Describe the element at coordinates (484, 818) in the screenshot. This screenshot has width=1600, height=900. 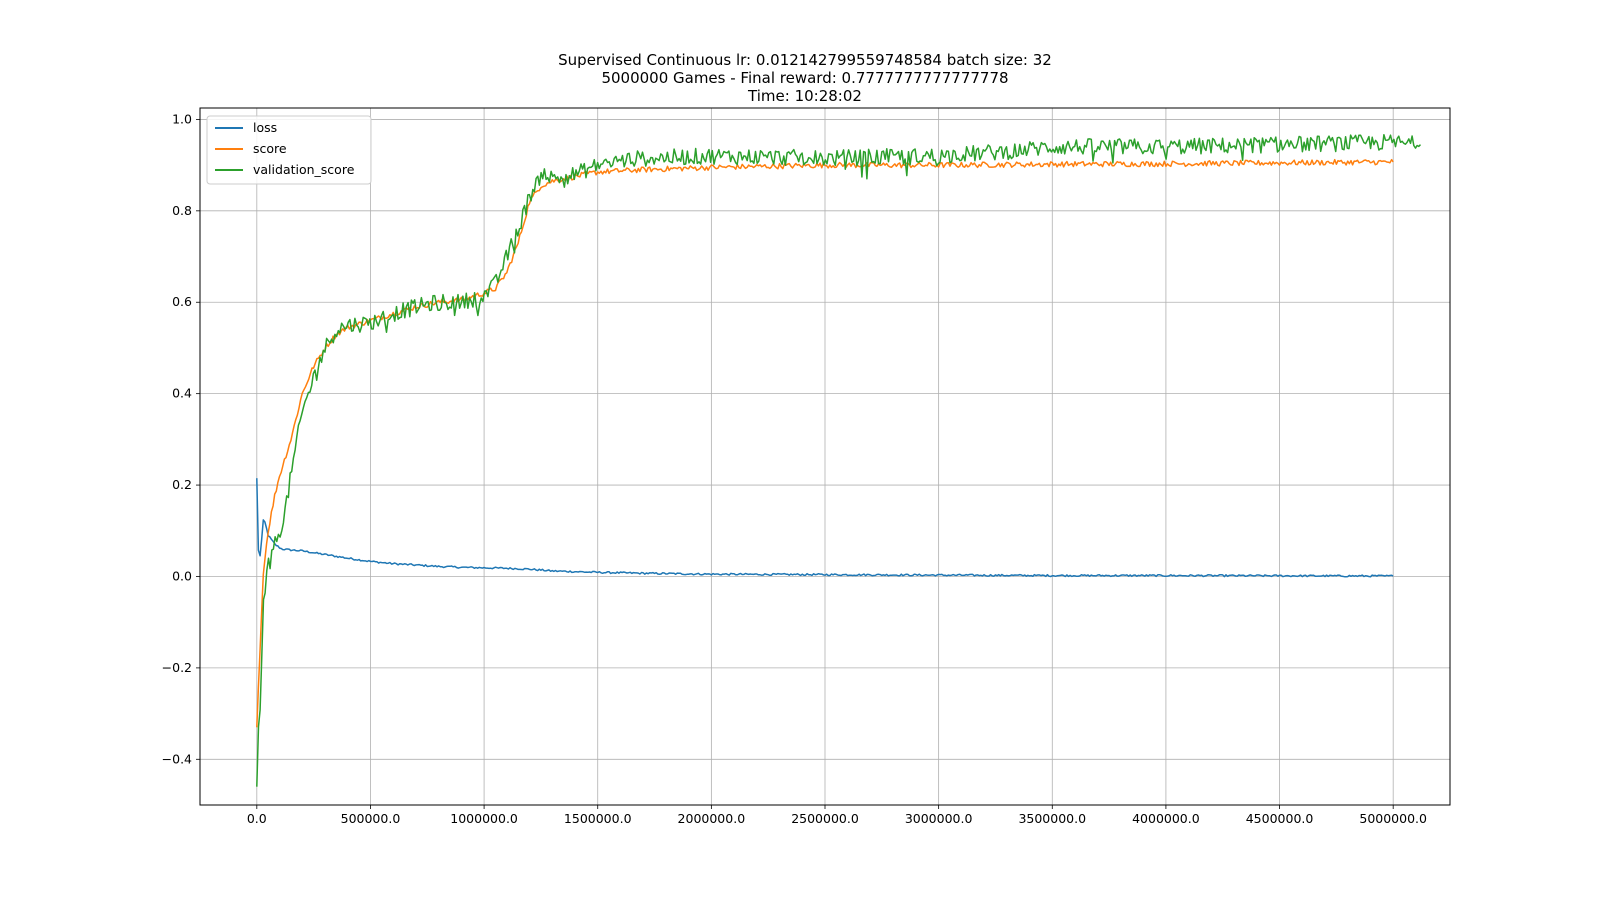
I see `x-tick-label: 1000000.0` at that location.